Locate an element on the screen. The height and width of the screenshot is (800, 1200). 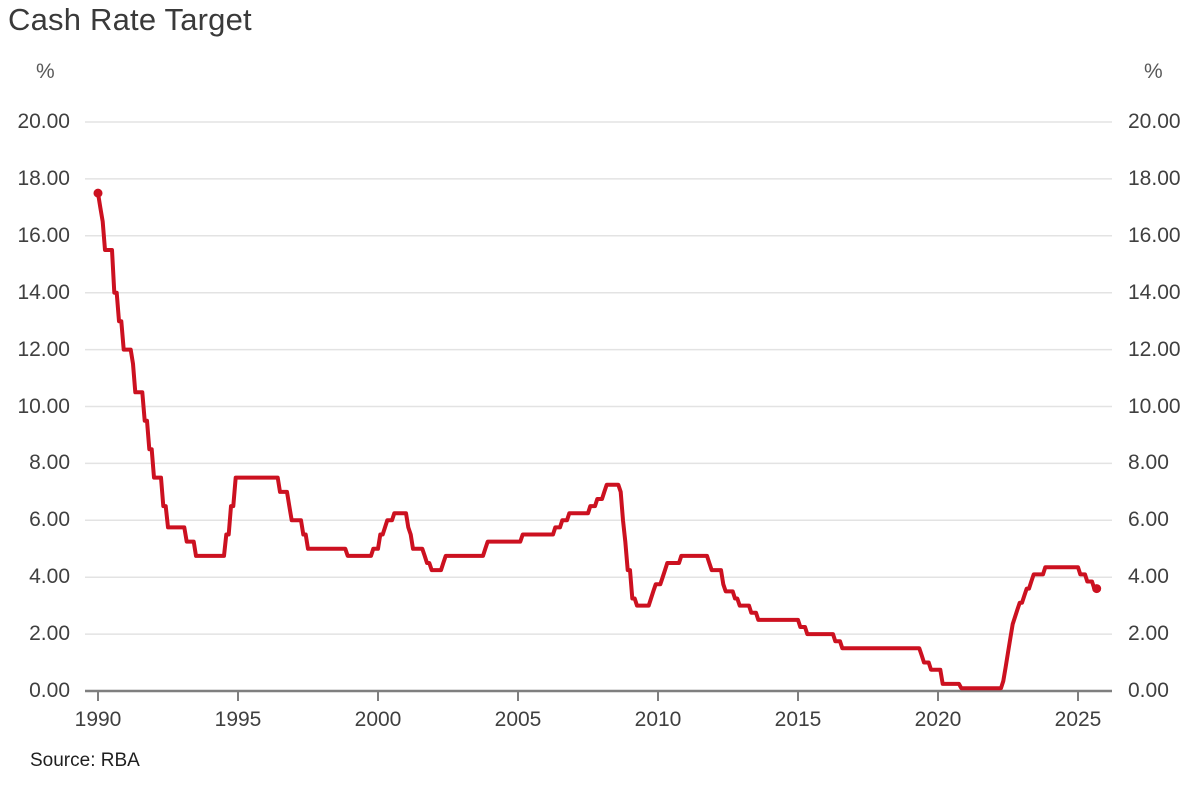
y-tick-label-left: 16.00 is located at coordinates (43, 235).